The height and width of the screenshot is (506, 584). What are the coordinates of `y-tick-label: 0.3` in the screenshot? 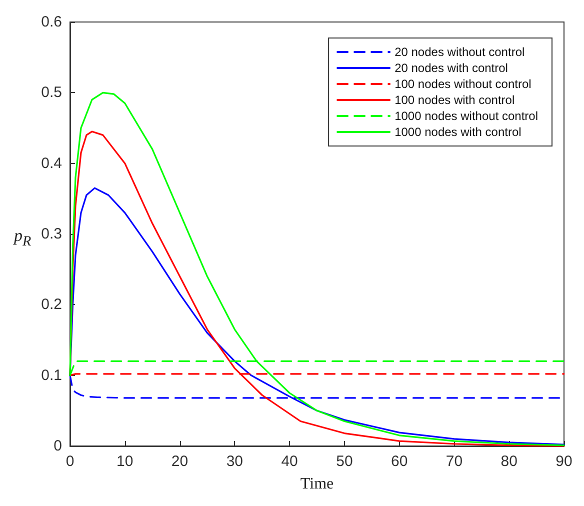 It's located at (51, 234).